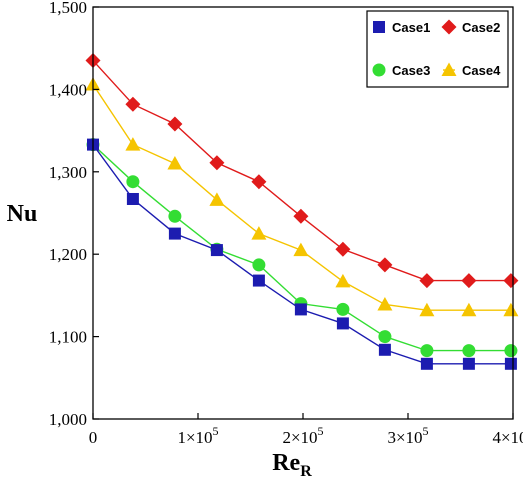 This screenshot has height=482, width=523. I want to click on legend-marker-triangle, so click(449, 69).